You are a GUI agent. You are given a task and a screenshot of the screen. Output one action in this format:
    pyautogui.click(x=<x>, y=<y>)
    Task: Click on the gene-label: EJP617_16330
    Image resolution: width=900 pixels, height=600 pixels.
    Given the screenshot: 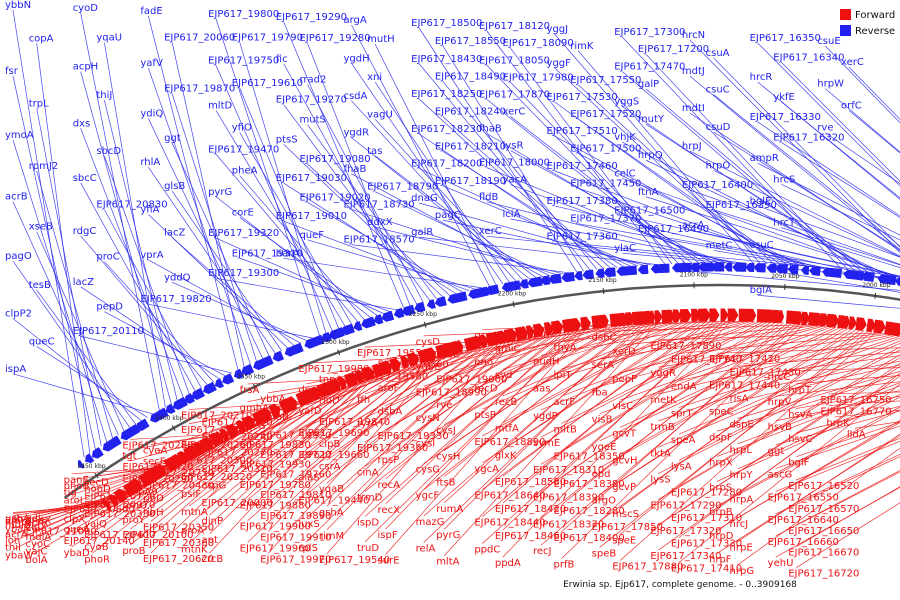 What is the action you would take?
    pyautogui.click(x=785, y=117)
    